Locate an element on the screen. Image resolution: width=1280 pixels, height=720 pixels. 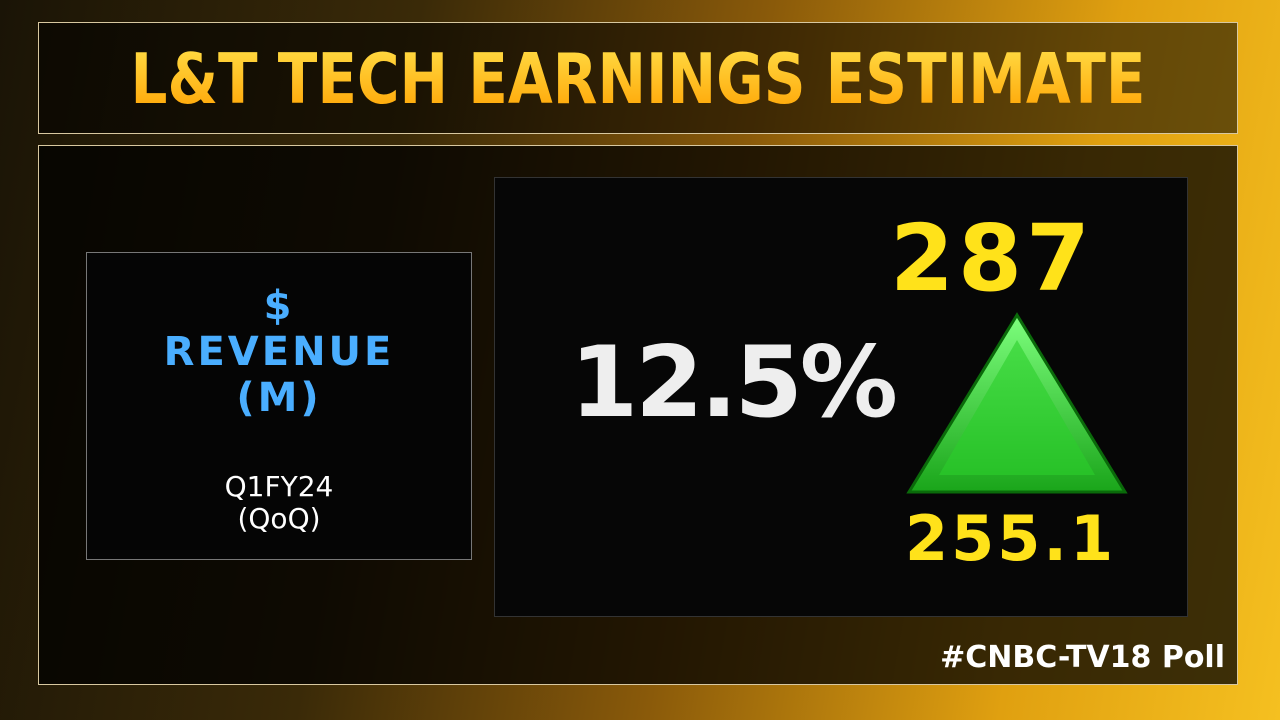
basis: (QoQ) is located at coordinates (279, 518).